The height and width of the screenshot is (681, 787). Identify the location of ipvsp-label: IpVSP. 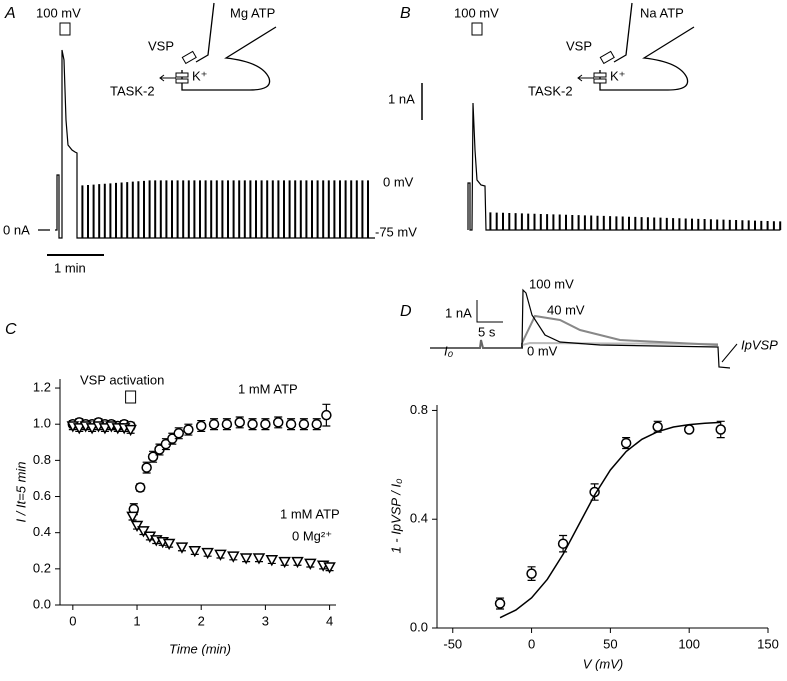
(759, 344).